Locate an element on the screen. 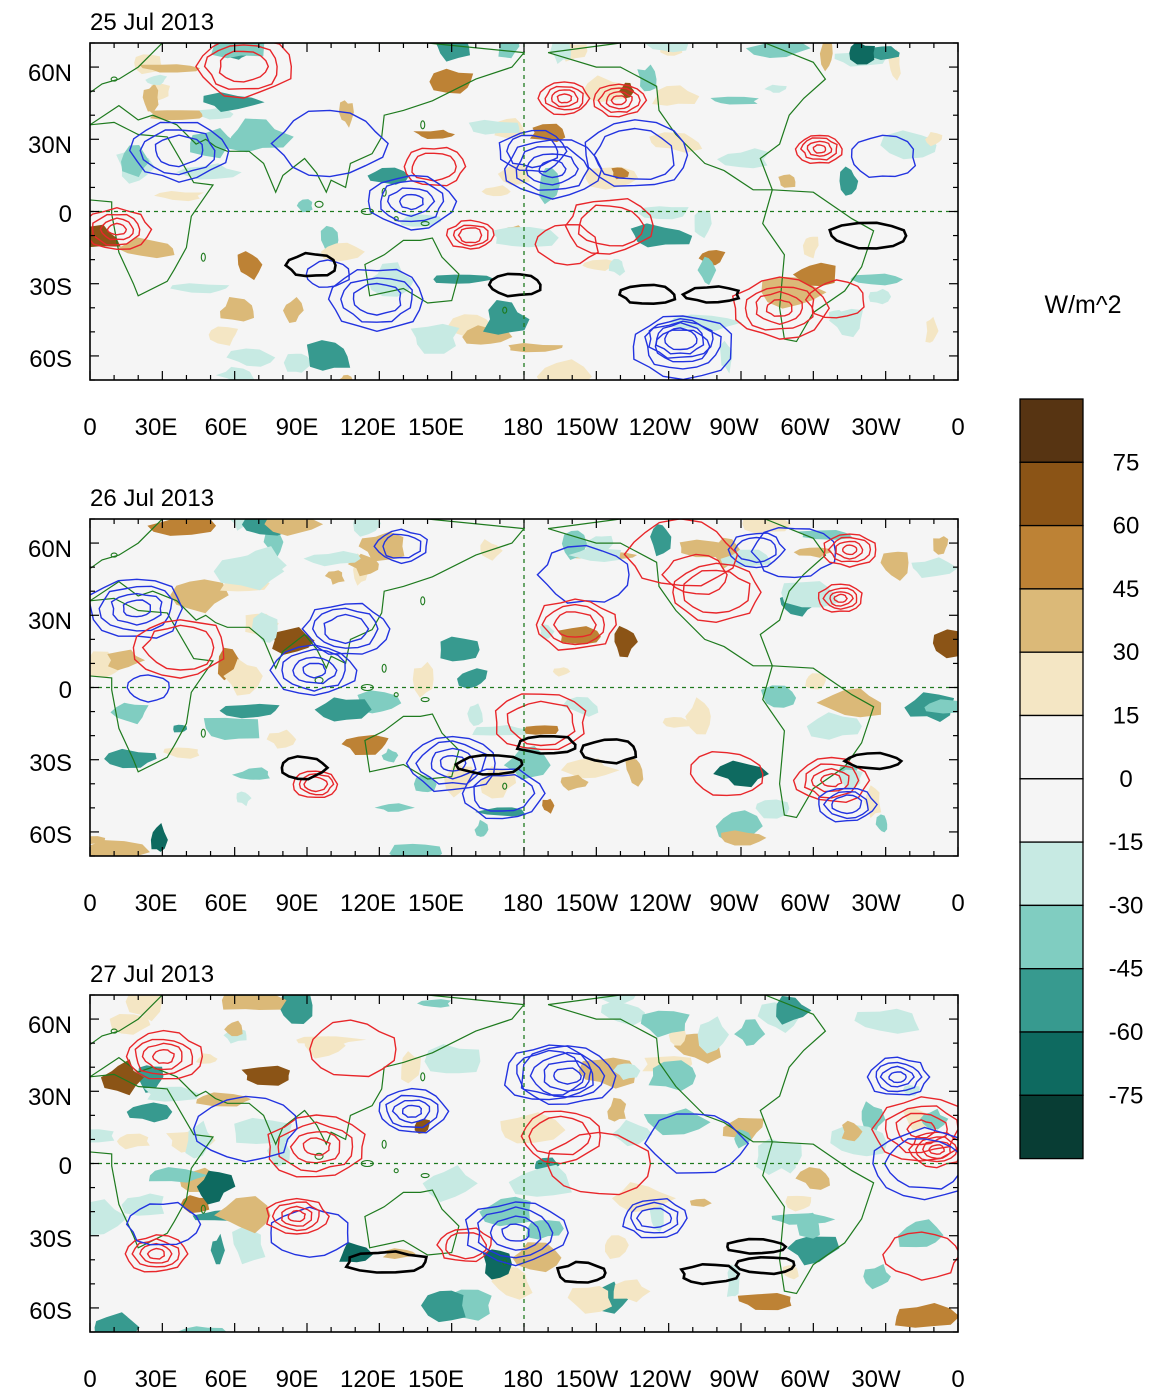  x-tick-label: 150W is located at coordinates (587, 1379).